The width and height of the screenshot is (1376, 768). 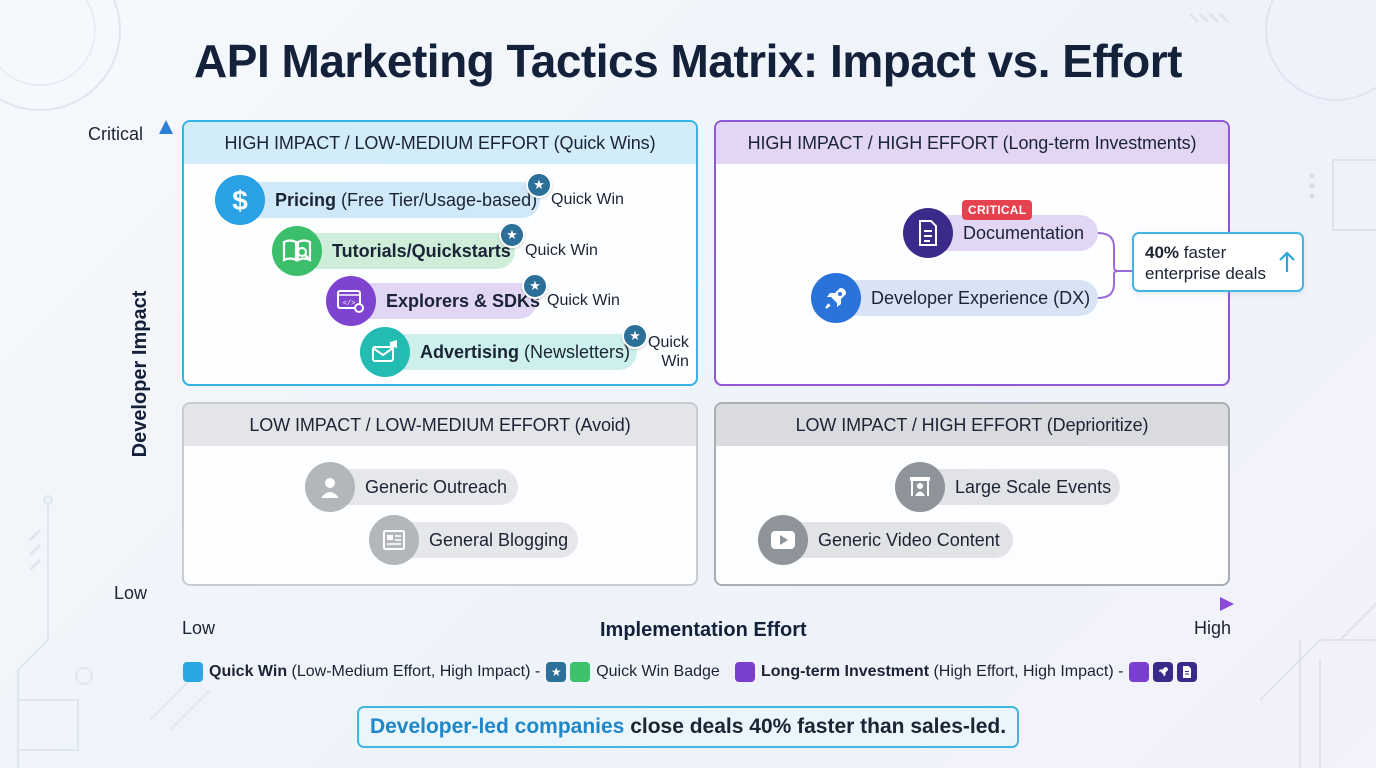 I want to click on legend-label: Quick Win Badge, so click(x=658, y=671).